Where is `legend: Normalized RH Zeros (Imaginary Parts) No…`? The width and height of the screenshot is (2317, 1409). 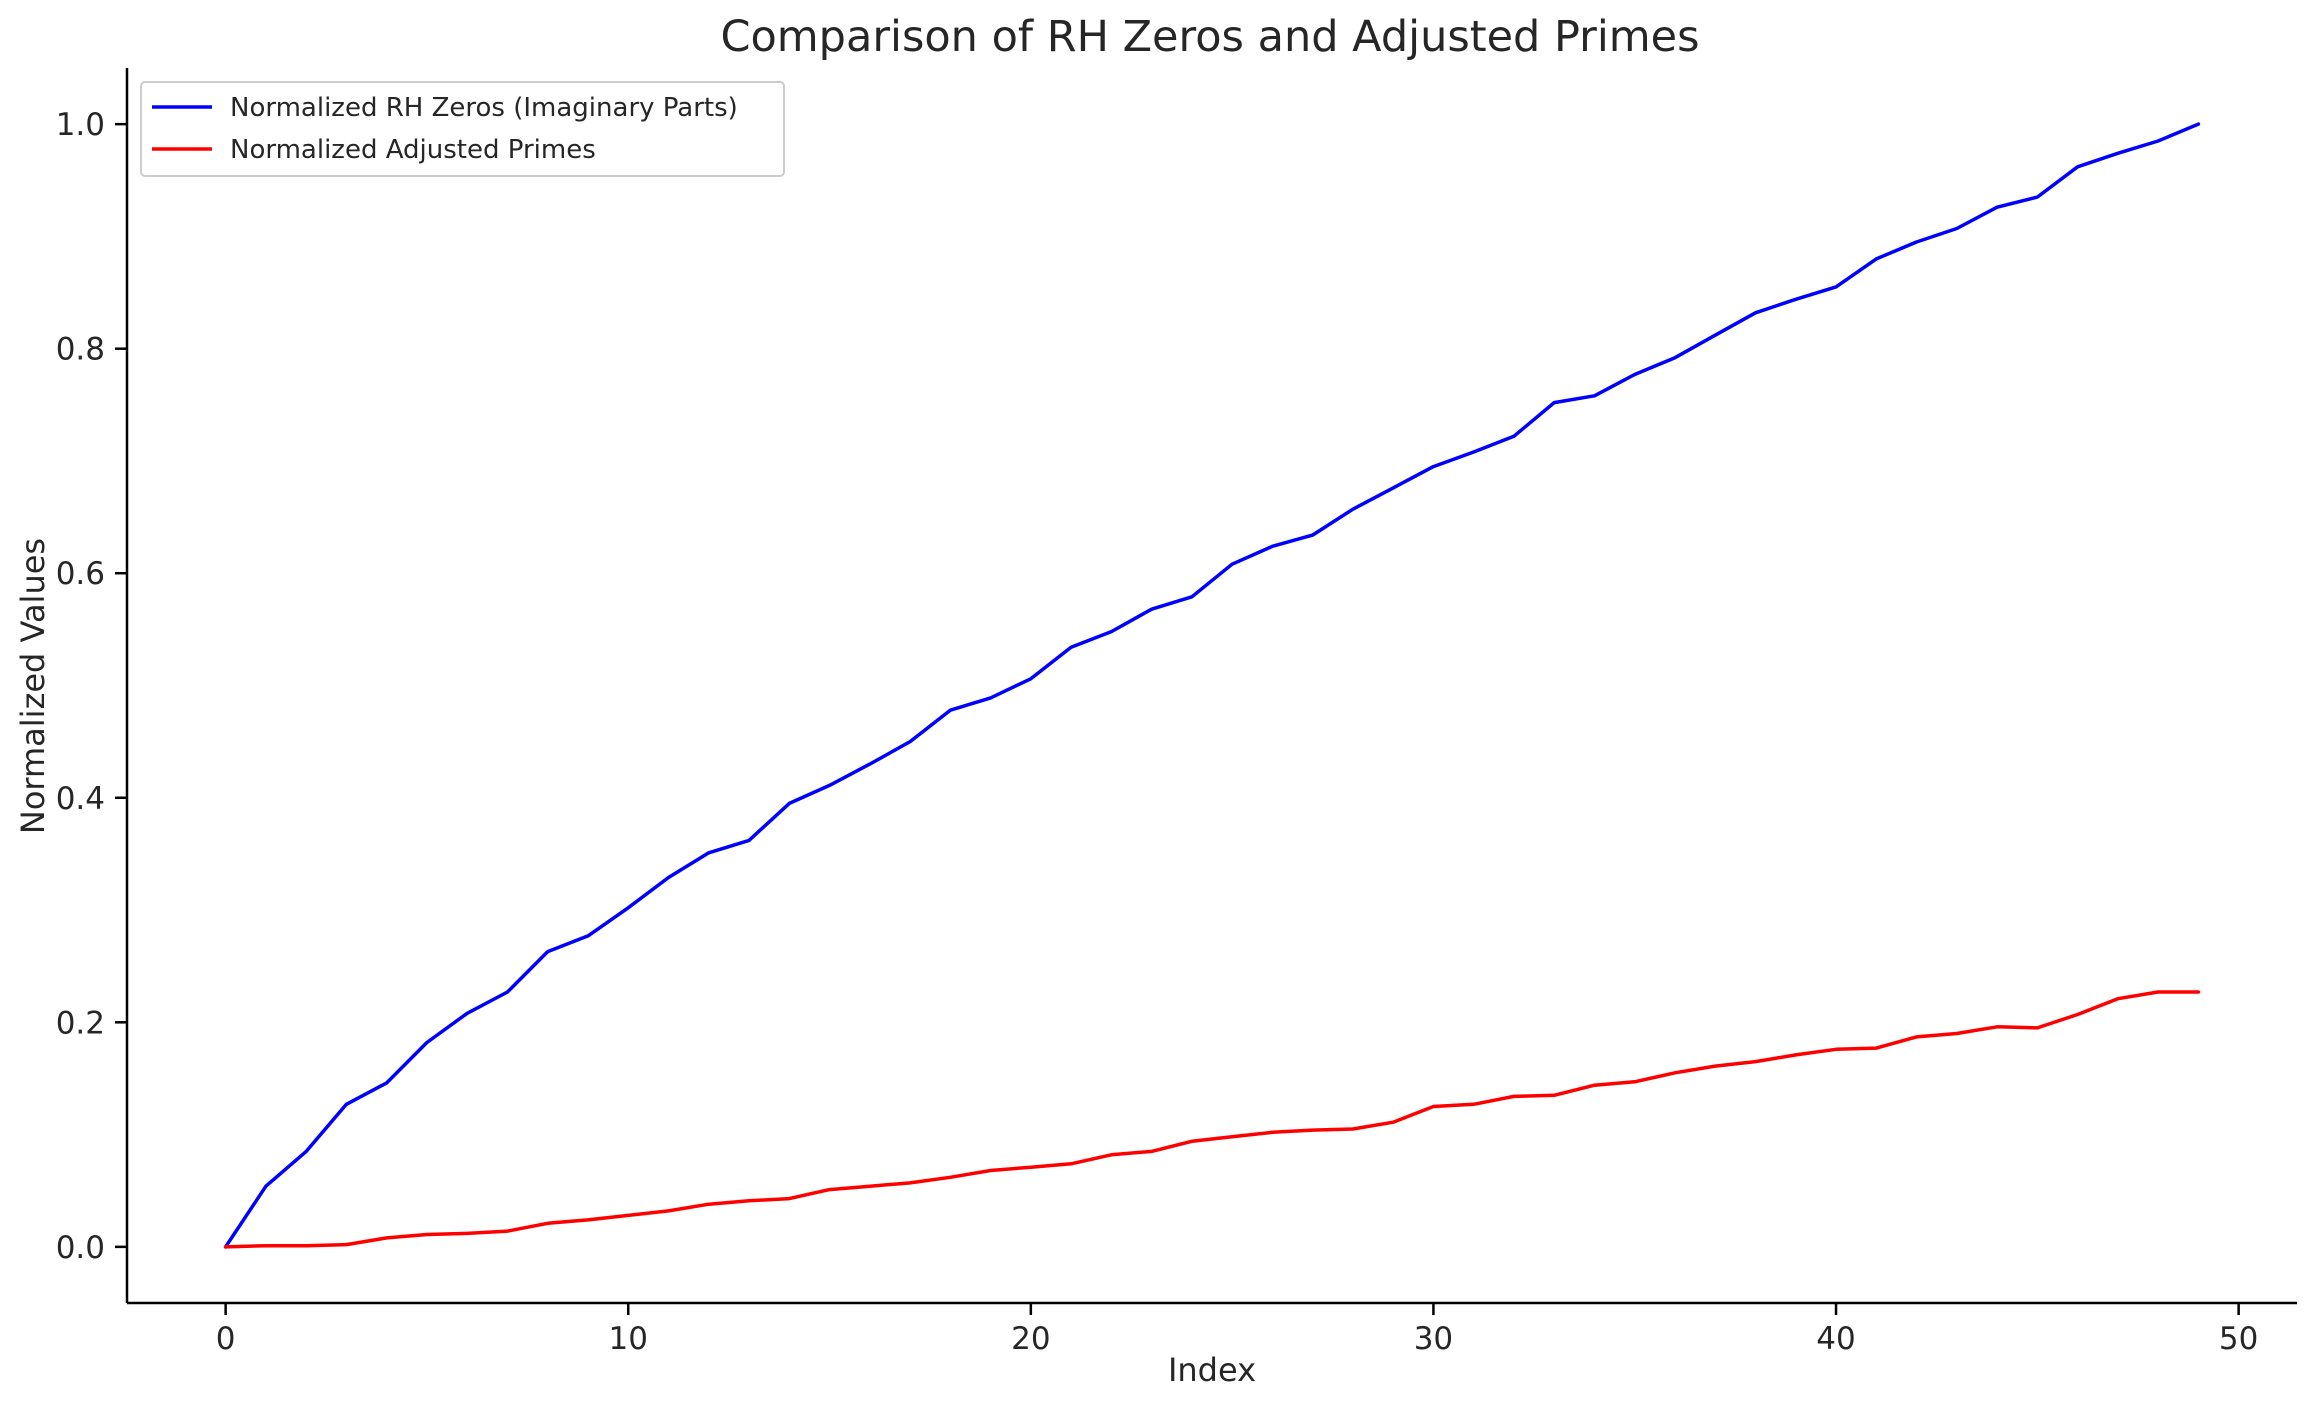 legend: Normalized RH Zeros (Imaginary Parts) No… is located at coordinates (462, 129).